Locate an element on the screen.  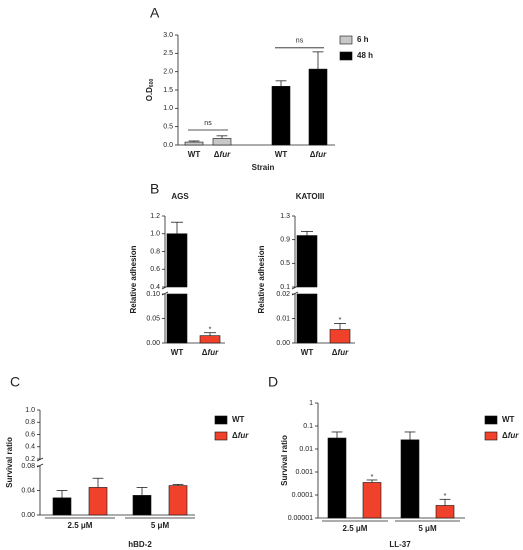
y-tick-label: 2.5 is located at coordinates (168, 53).